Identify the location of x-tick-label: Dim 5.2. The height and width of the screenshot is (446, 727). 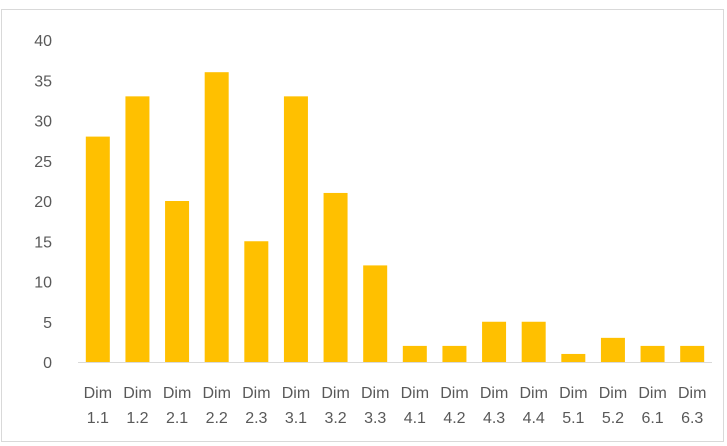
(613, 406).